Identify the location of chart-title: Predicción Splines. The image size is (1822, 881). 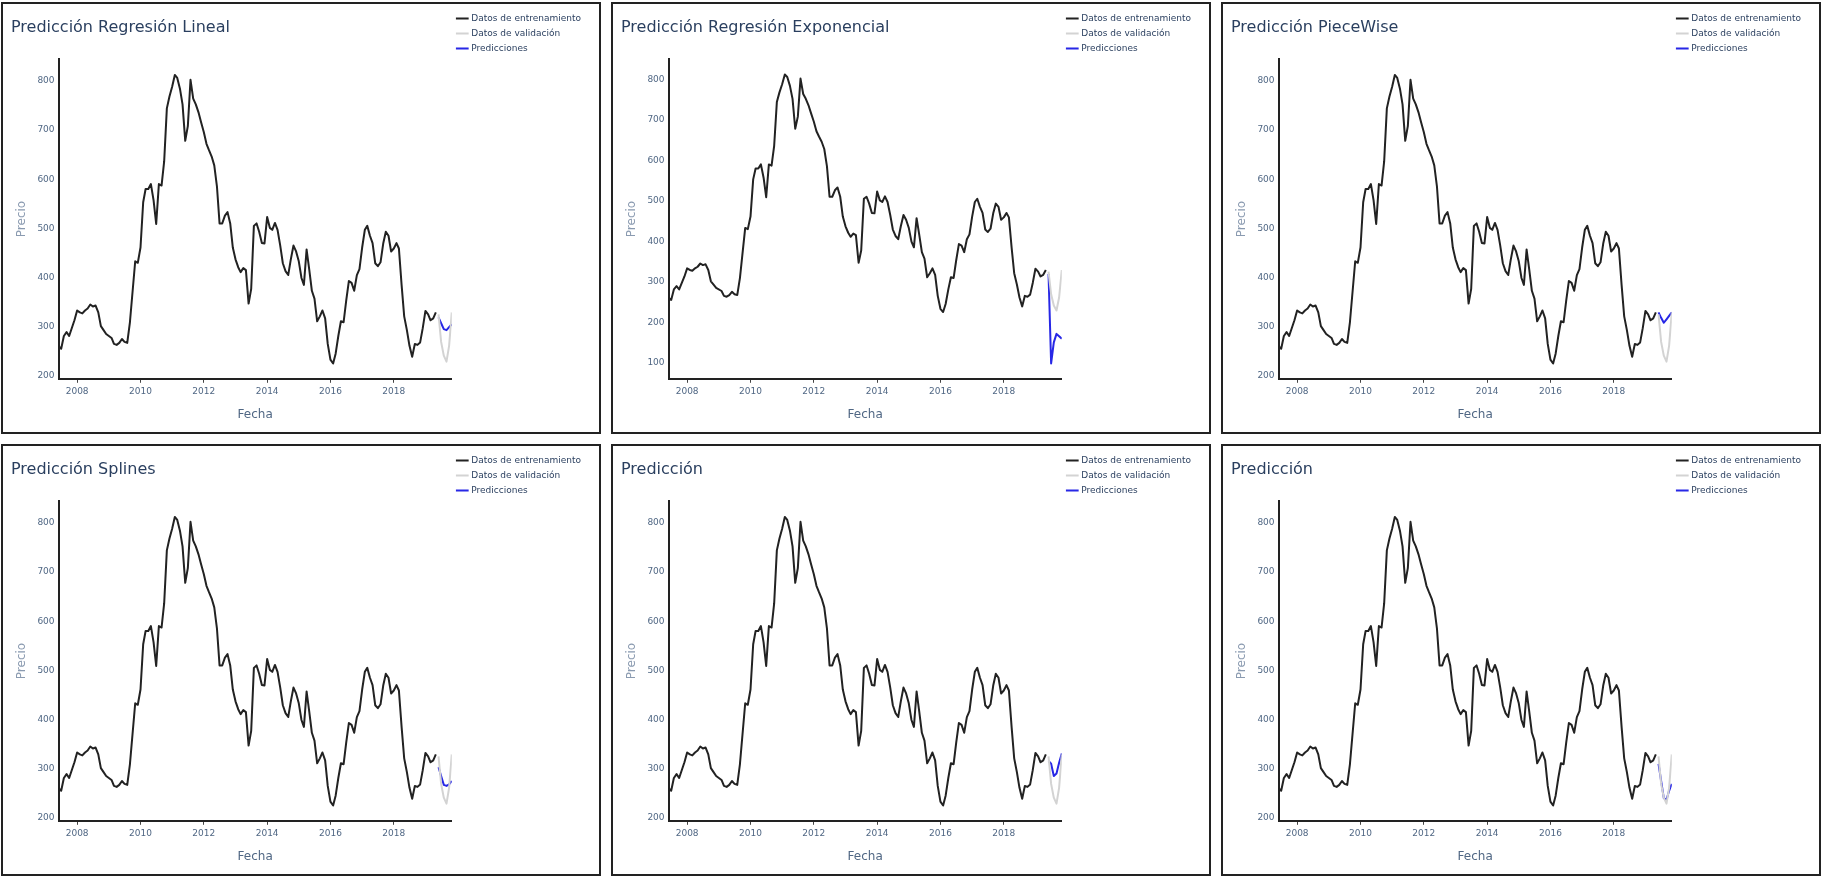
(83, 468).